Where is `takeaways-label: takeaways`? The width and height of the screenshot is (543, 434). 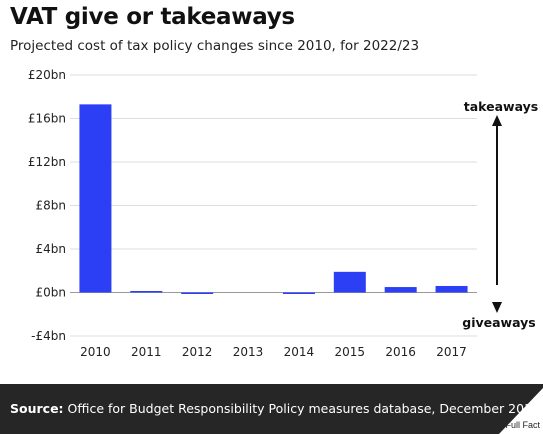 takeaways-label: takeaways is located at coordinates (501, 106).